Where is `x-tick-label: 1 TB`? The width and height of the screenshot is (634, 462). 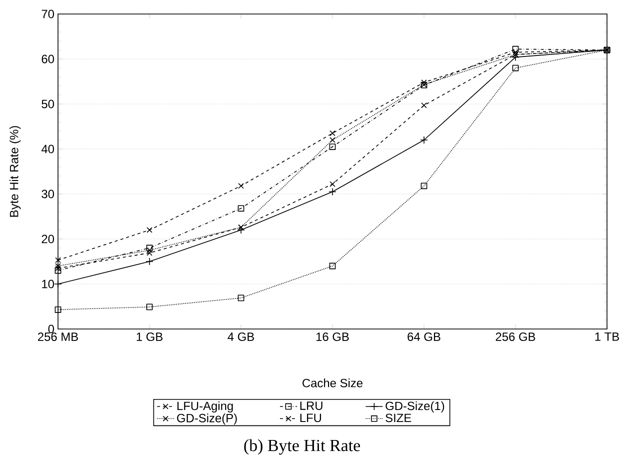 x-tick-label: 1 TB is located at coordinates (607, 336).